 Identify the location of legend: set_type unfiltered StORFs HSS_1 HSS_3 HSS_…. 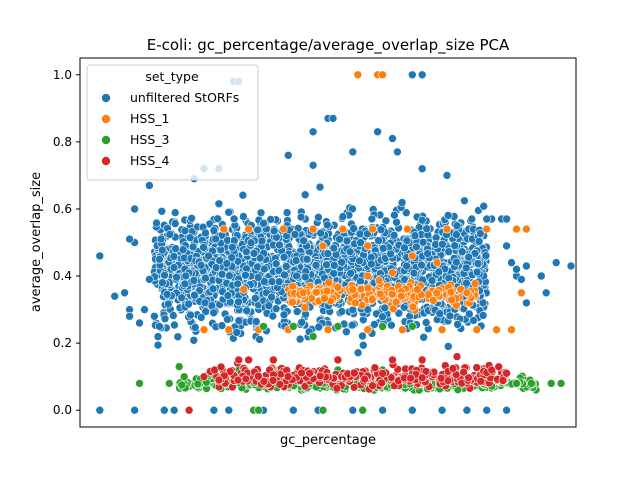
(172, 122).